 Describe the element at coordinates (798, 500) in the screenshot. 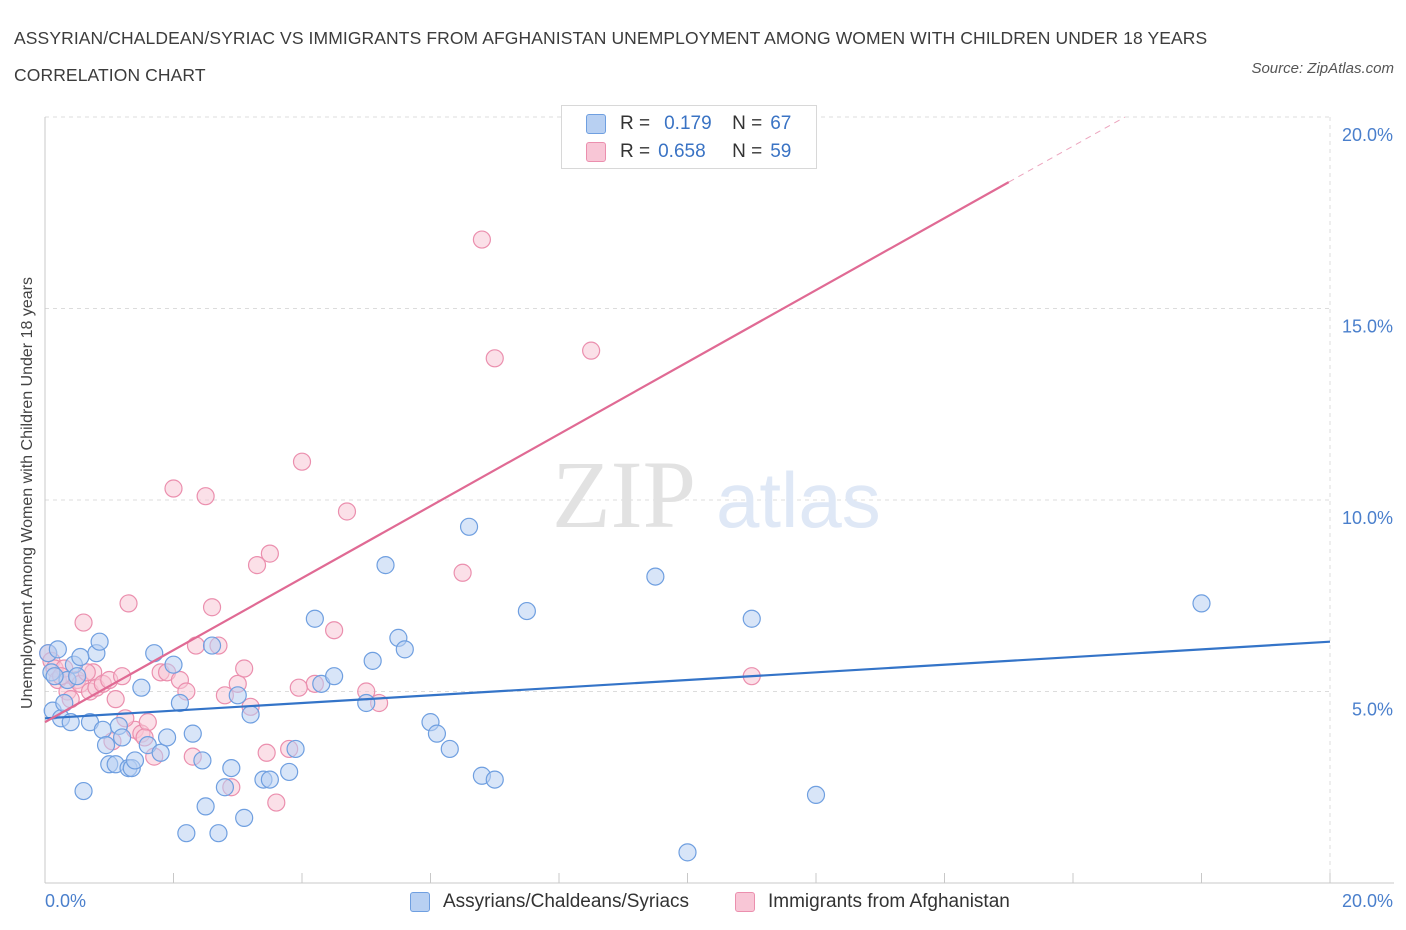

I see `watermark-atlas: atlas` at that location.